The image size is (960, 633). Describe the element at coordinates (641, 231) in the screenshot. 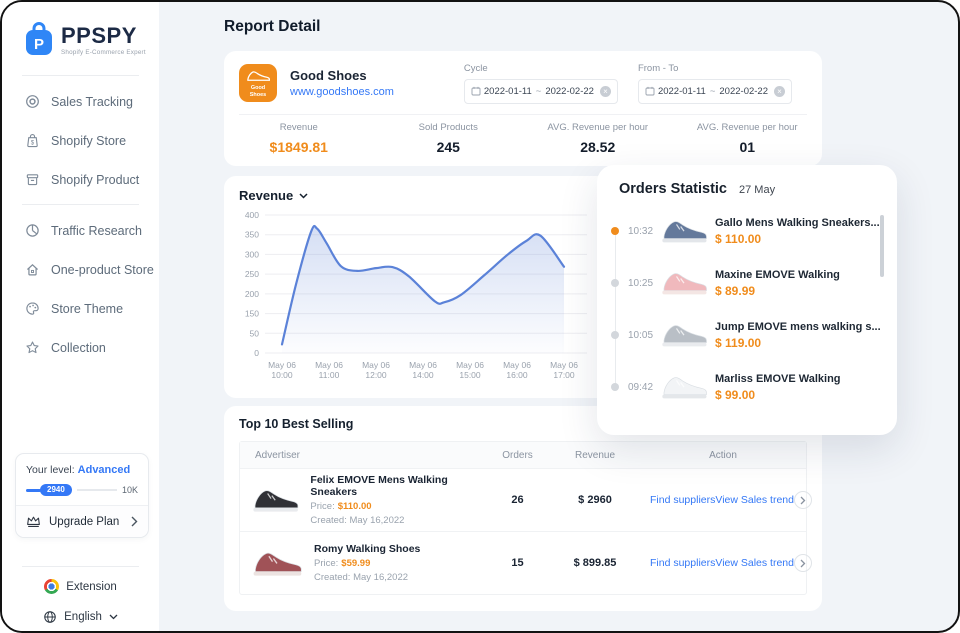

I see `order-time: 10:32` at that location.